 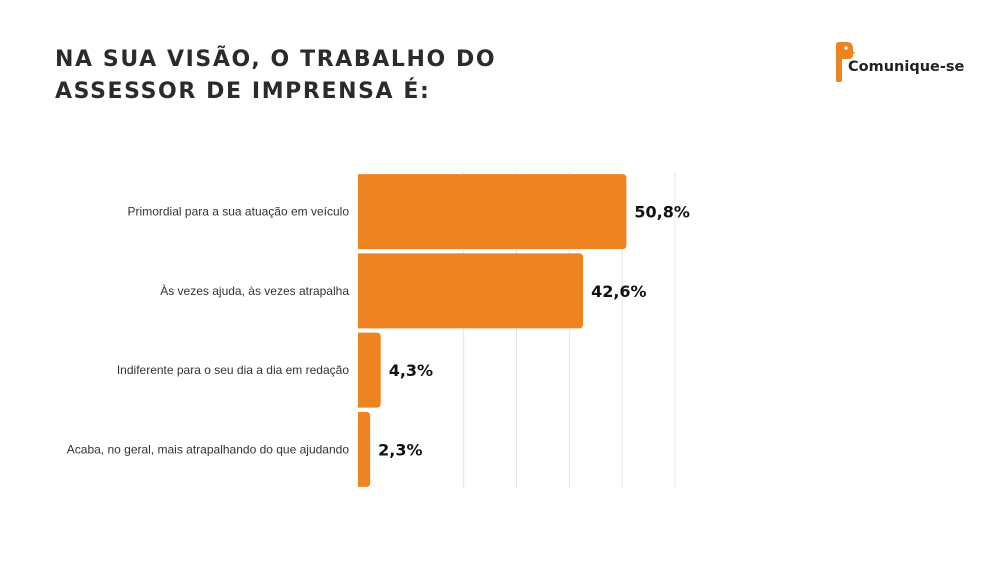 I want to click on value-label: 42,6%, so click(x=619, y=291).